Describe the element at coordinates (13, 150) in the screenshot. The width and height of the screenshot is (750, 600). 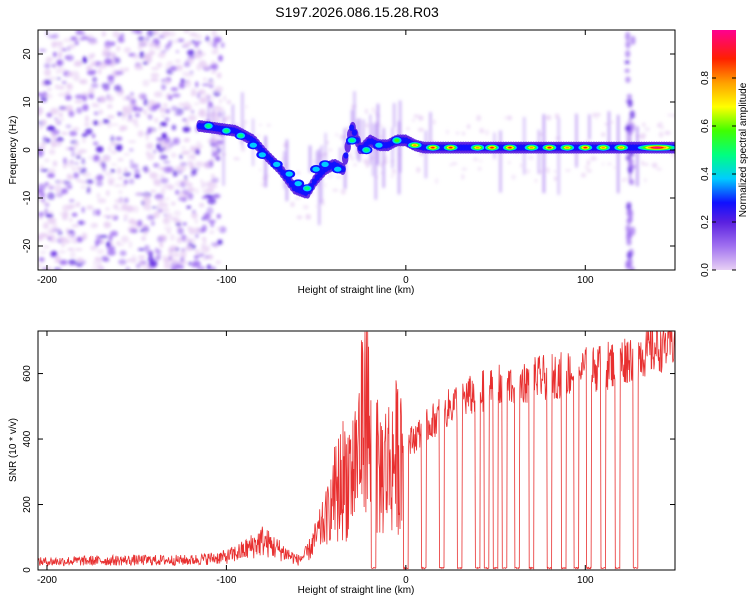
I see `spectrogram-y-axis-label: Frequency (Hz)` at that location.